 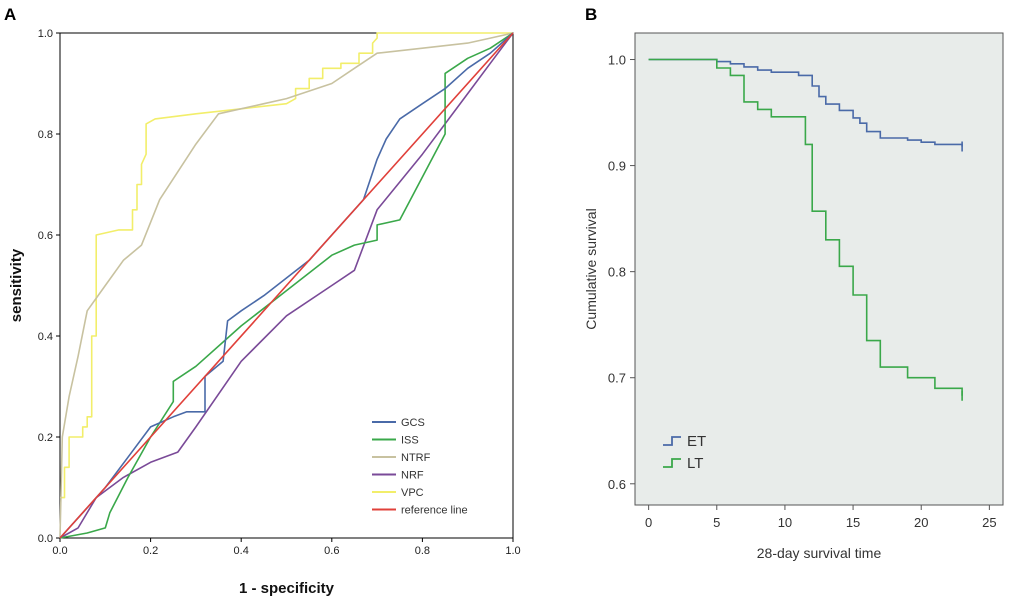 I want to click on y-tick-label-a: 0.0, so click(x=45, y=539).